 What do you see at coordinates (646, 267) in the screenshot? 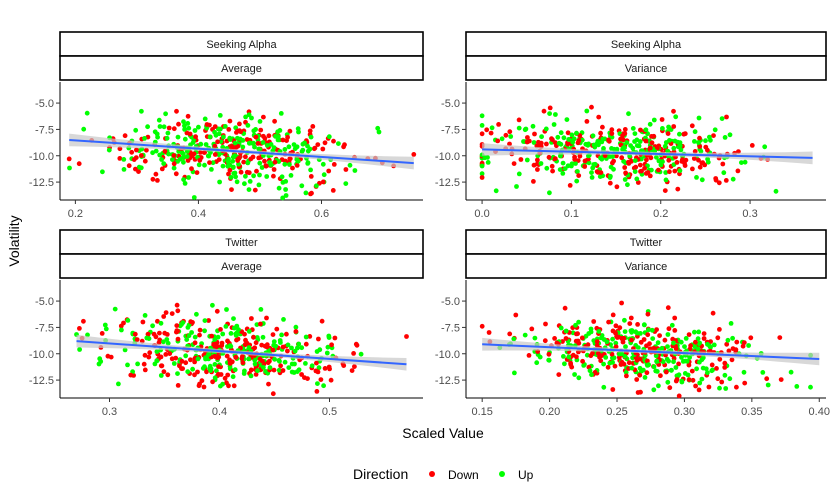
I see `strip-measure-label: Variance` at bounding box center [646, 267].